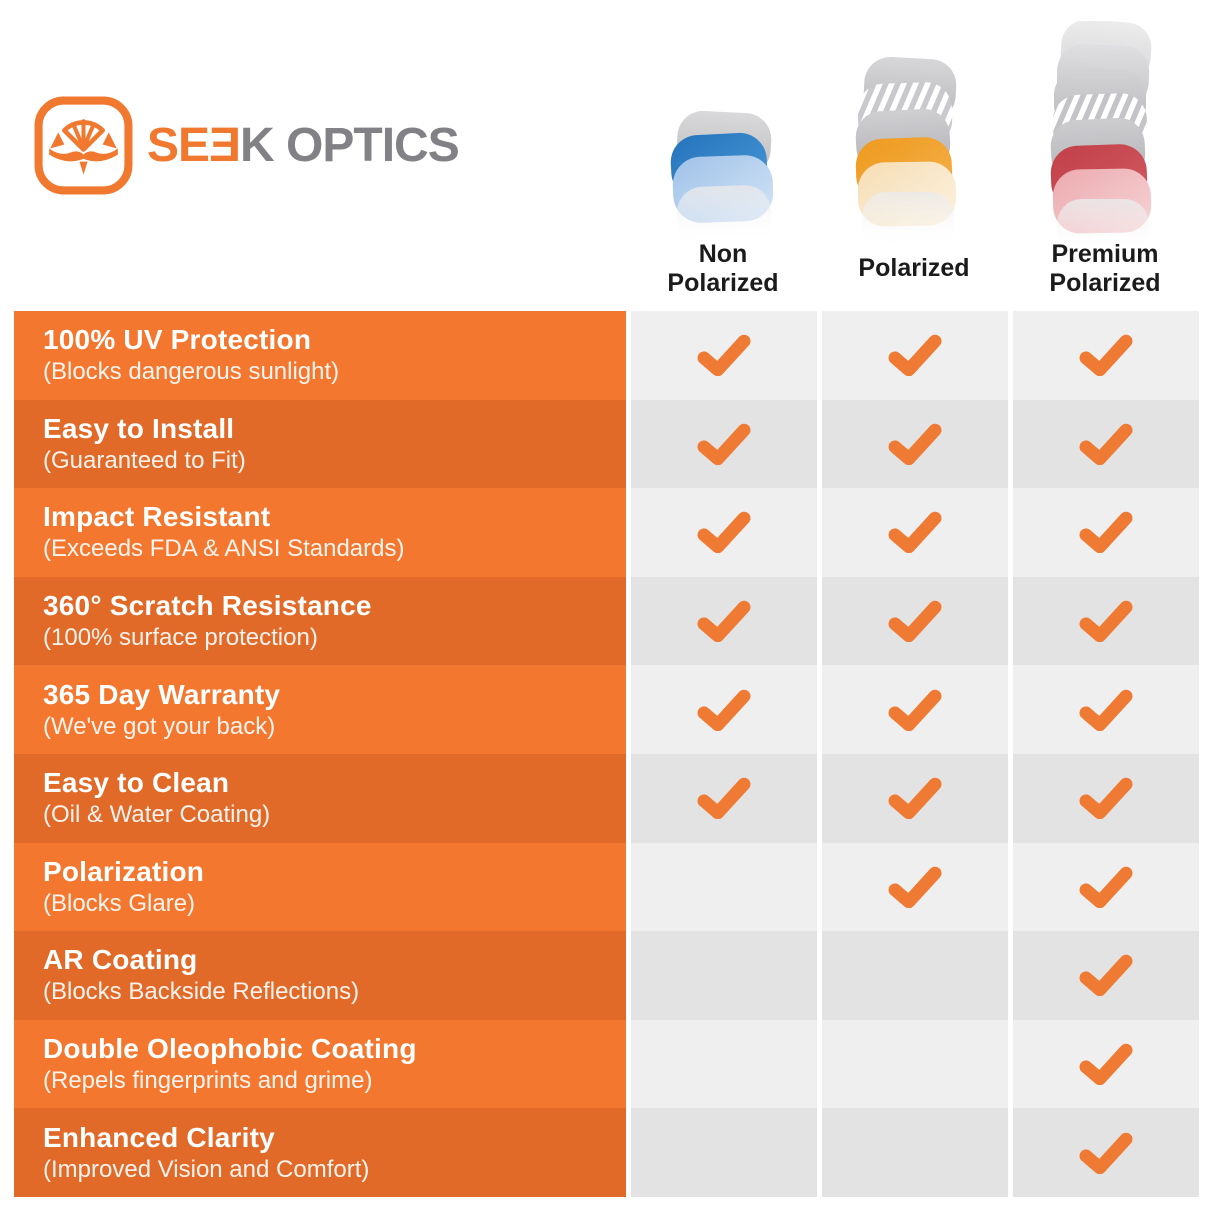 This screenshot has width=1214, height=1214. What do you see at coordinates (914, 268) in the screenshot?
I see `column-header-polarized: Polarized` at bounding box center [914, 268].